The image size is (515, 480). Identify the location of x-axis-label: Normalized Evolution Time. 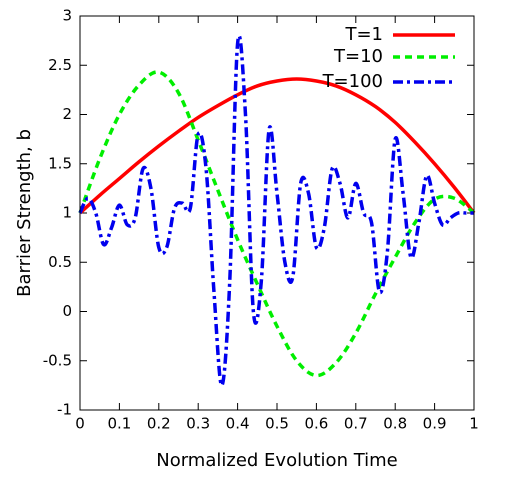
(277, 460).